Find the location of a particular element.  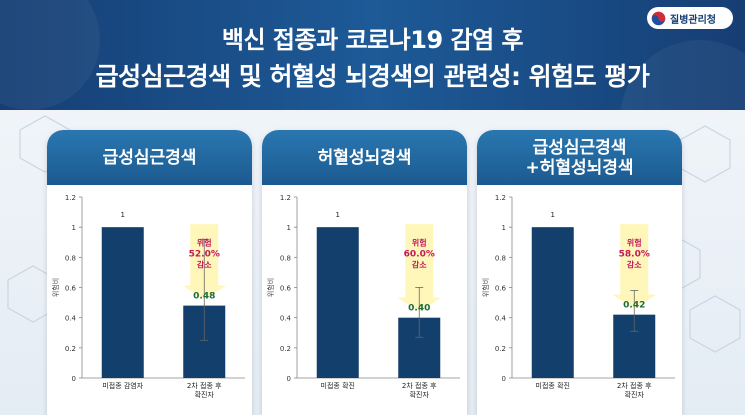

chart-title-line: +허혈성뇌경색 is located at coordinates (579, 167).